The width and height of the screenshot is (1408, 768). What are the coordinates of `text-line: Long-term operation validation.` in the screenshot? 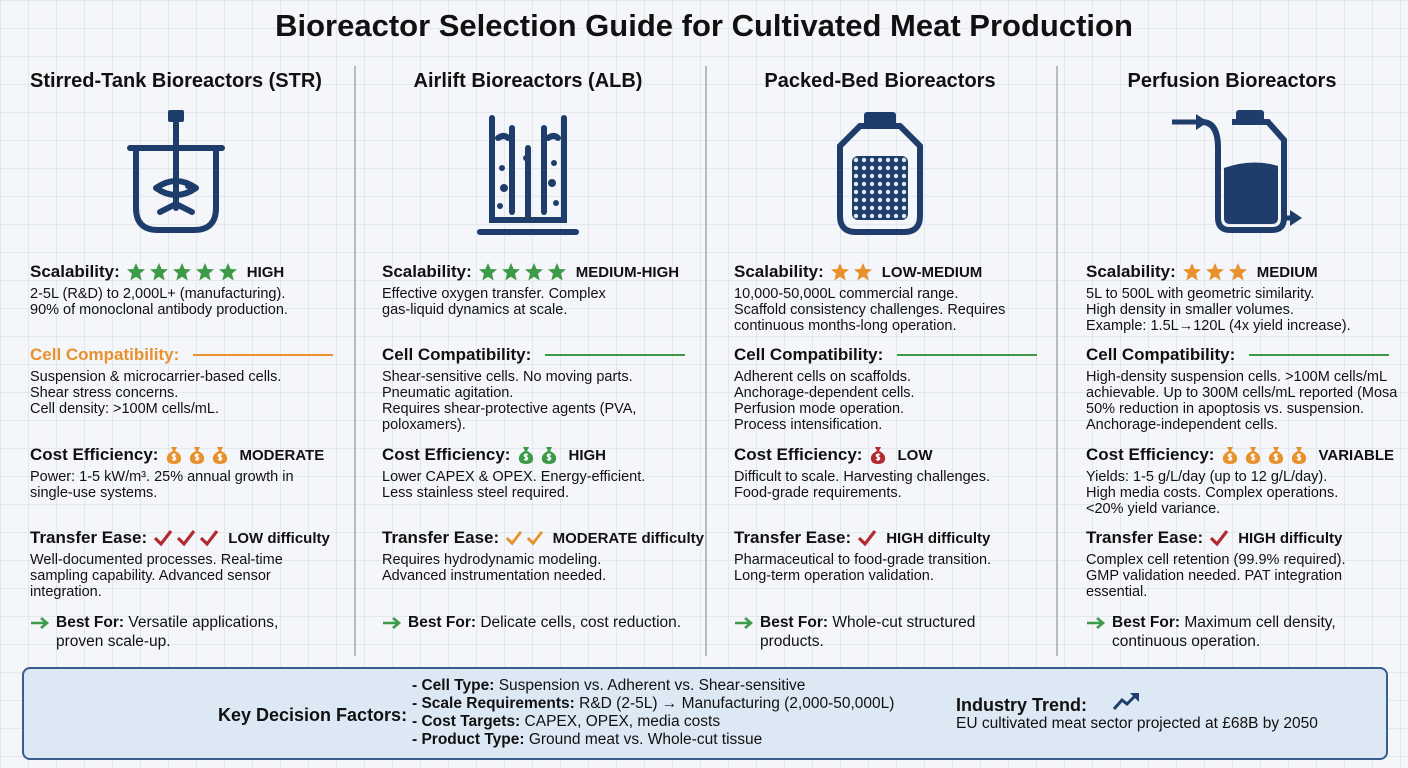 It's located at (834, 576).